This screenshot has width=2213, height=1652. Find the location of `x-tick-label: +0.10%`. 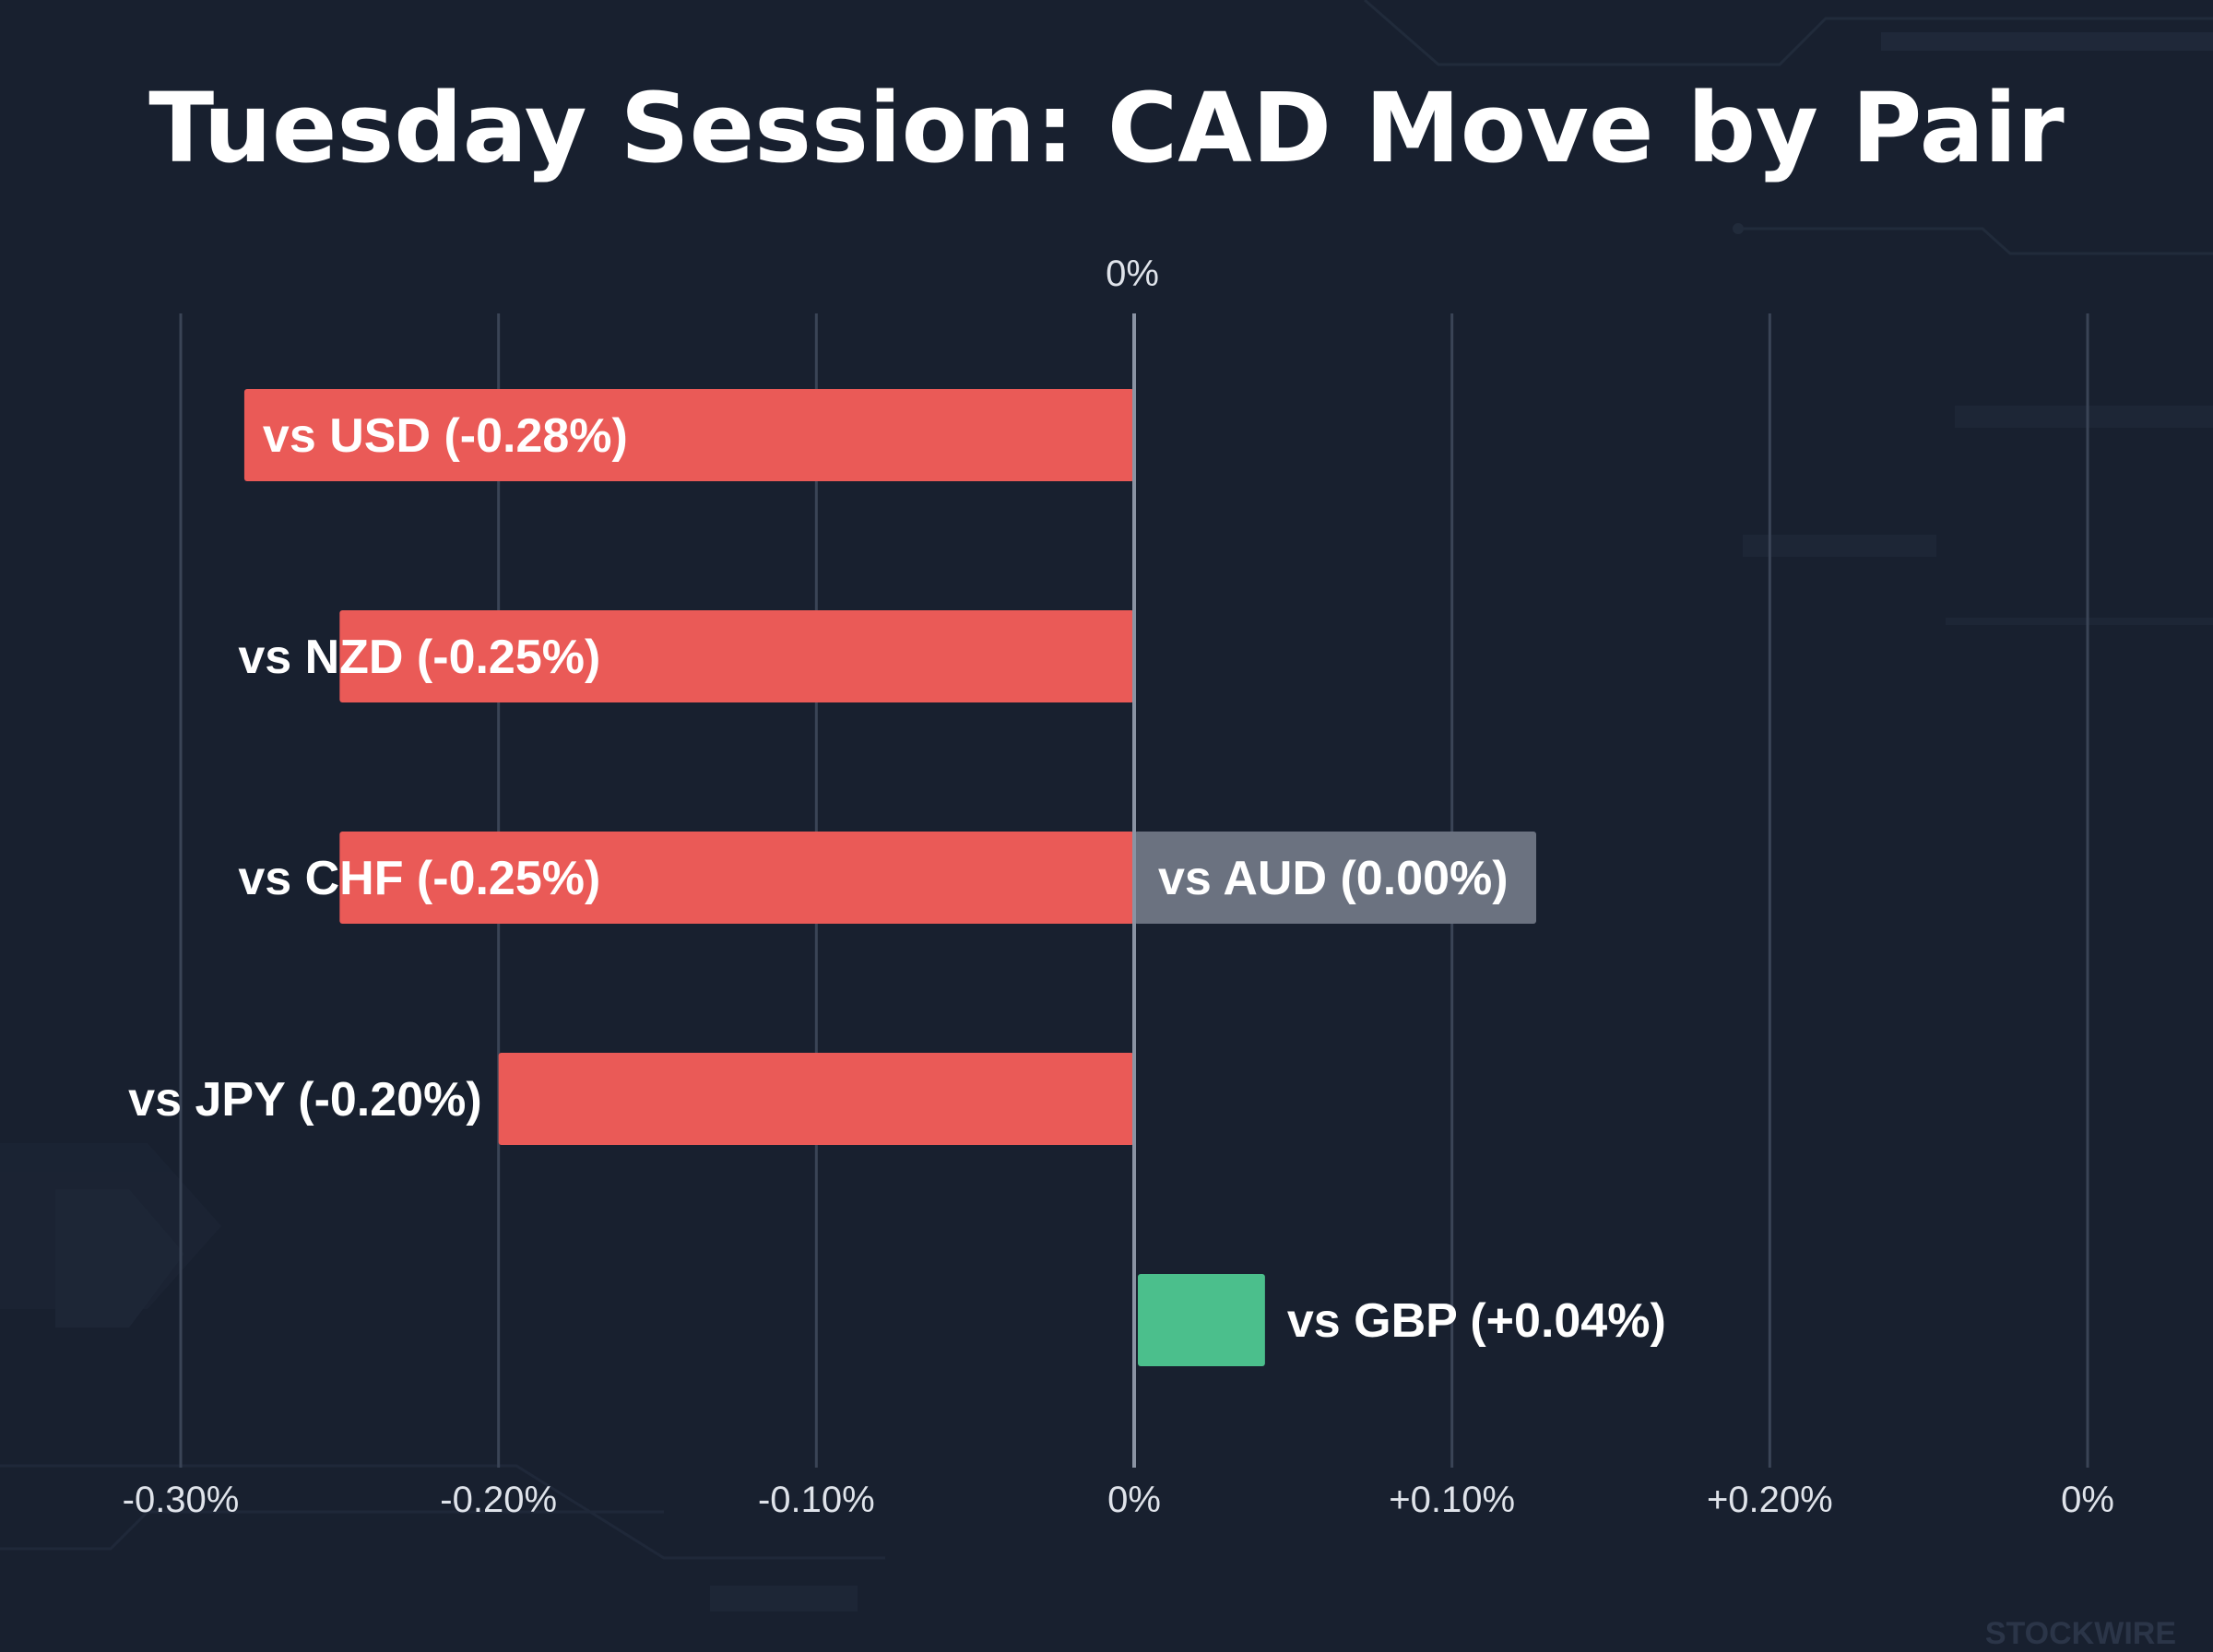

x-tick-label: +0.10% is located at coordinates (1452, 1500).